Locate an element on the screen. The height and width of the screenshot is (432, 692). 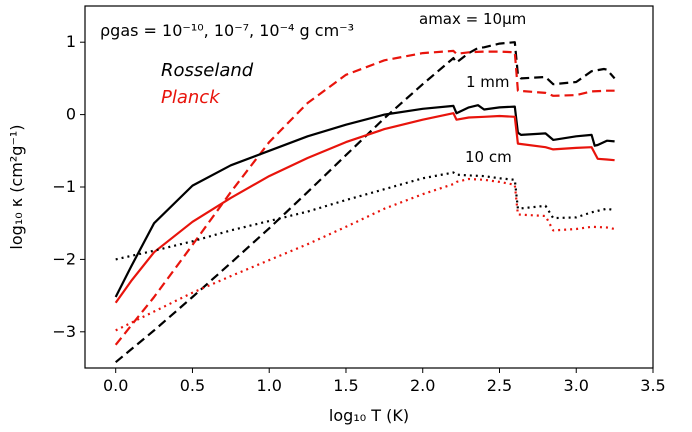
x-tick-label: 3.5 is located at coordinates (652, 385).